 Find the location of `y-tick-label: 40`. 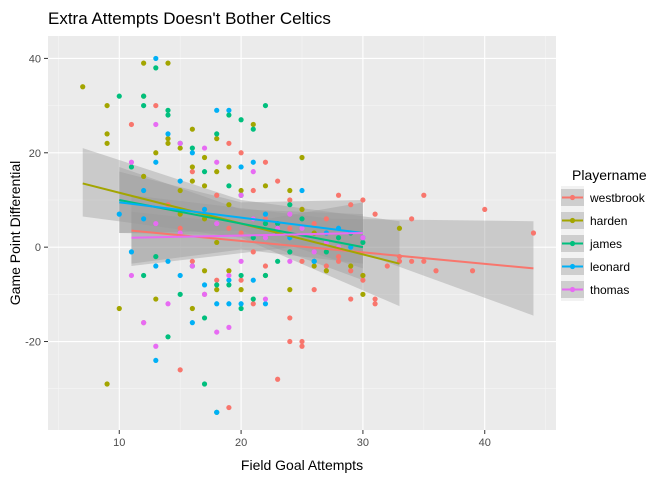

y-tick-label: 40 is located at coordinates (35, 59).